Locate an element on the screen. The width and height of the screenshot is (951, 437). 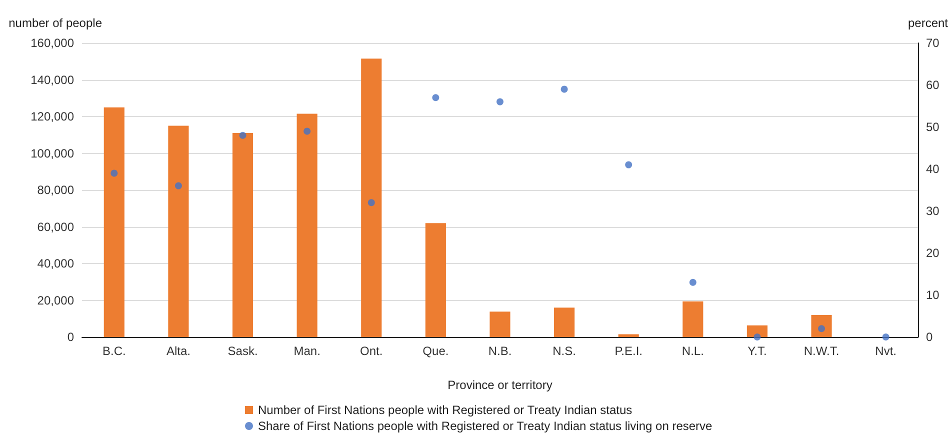
y2-tick-label: 60 is located at coordinates (933, 85).